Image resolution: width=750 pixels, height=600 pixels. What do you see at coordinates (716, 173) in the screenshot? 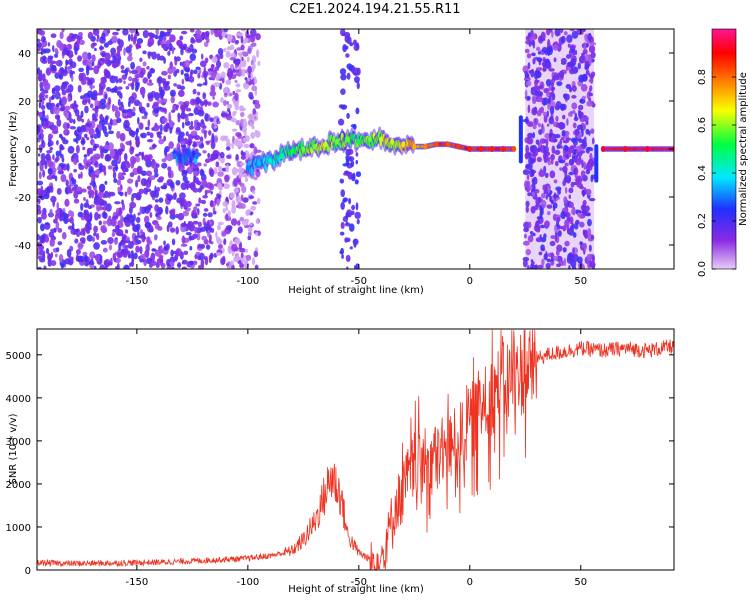
I see `colorbar-ticks: 0.0 0.2 0.4 0.6 0.8` at bounding box center [716, 173].